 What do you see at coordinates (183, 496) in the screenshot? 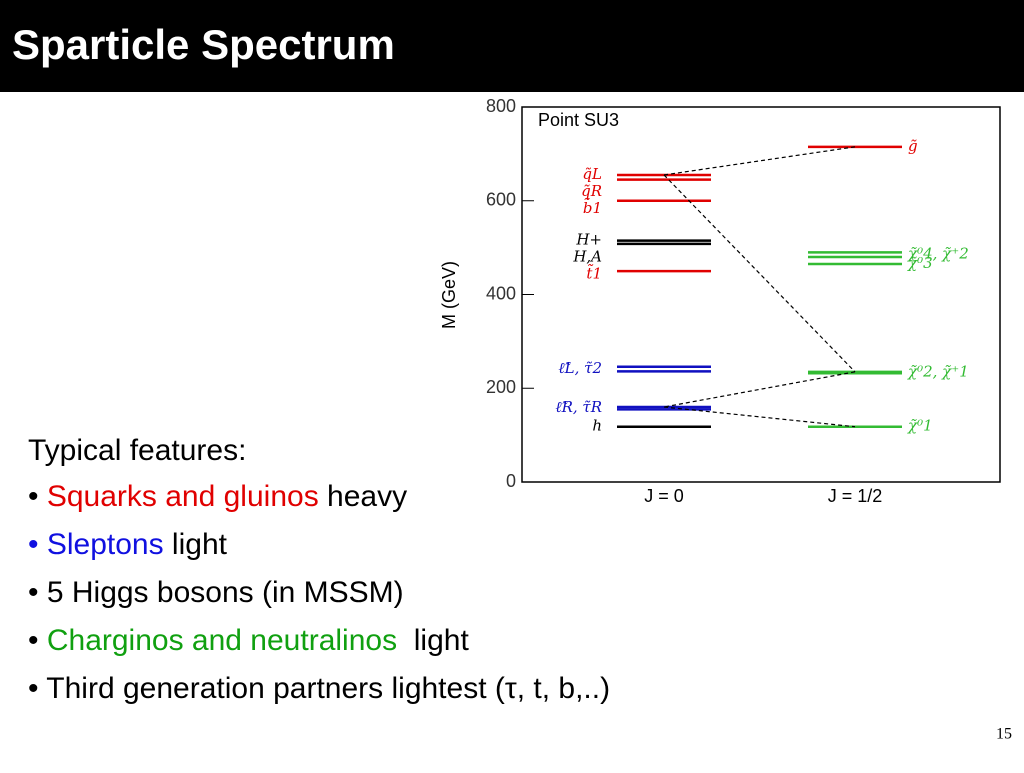
I see `bullet-segment: Squarks and gluinos` at bounding box center [183, 496].